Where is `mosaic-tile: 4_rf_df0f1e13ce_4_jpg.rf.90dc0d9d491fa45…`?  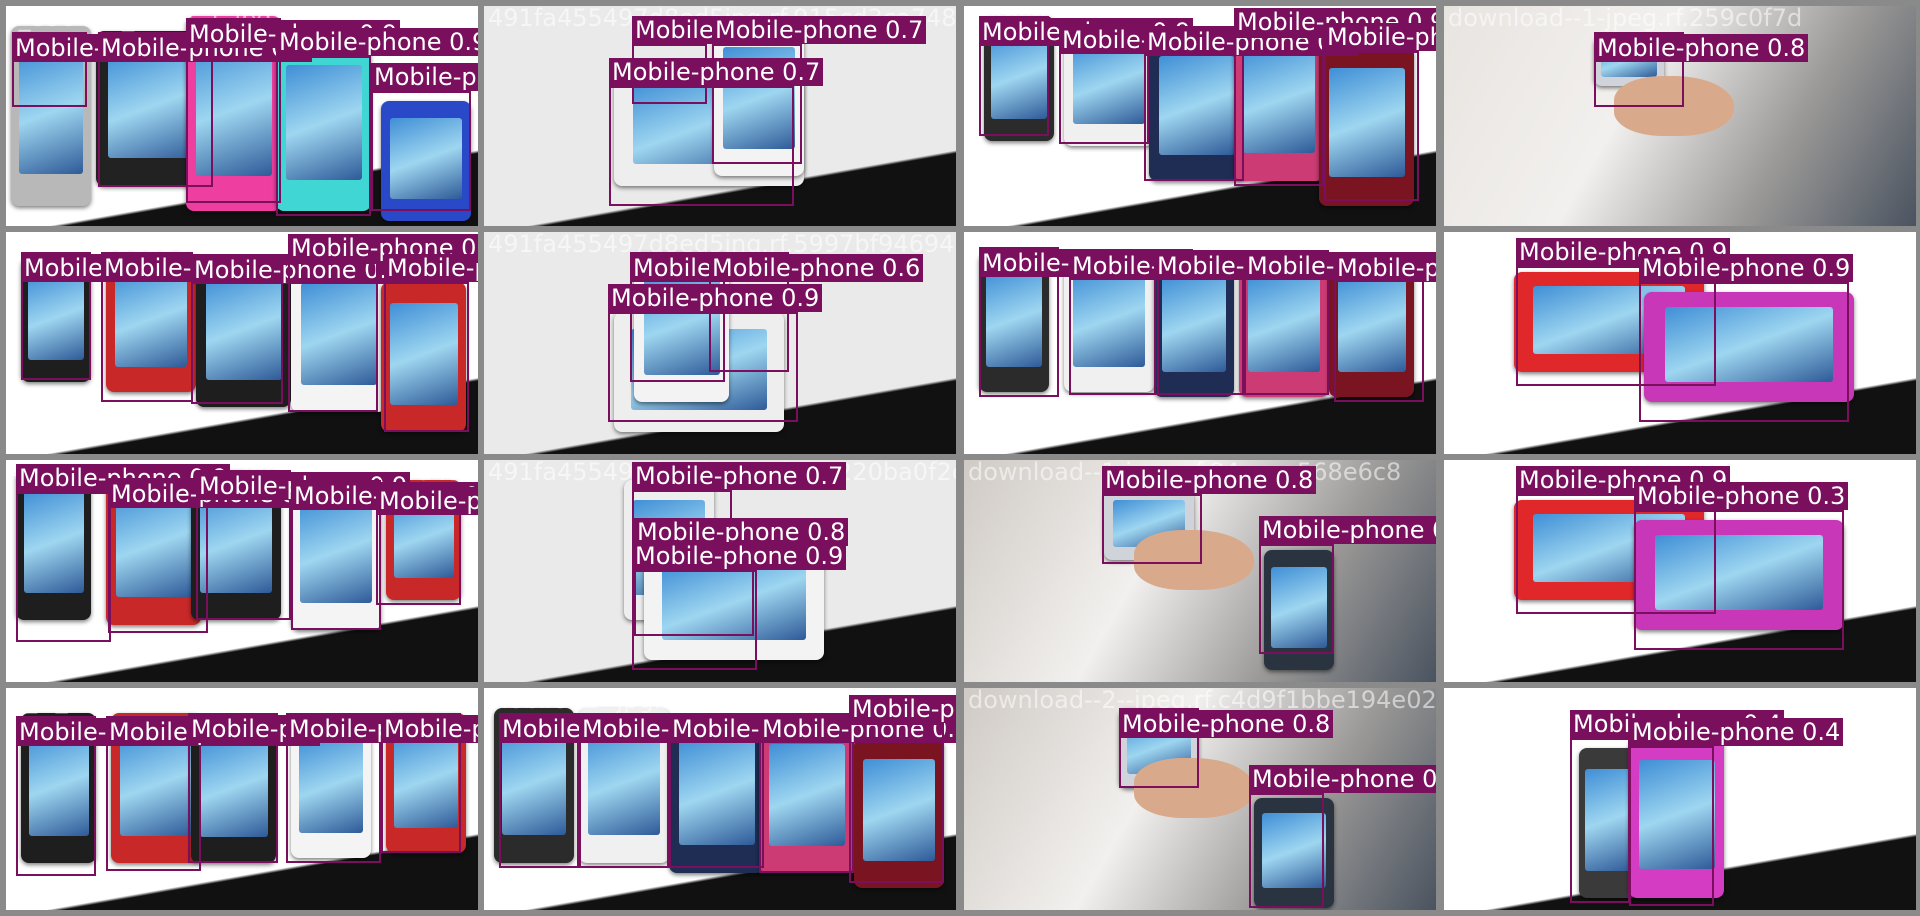
mosaic-tile: 4_rf_df0f1e13ce_4_jpg.rf.90dc0d9d491fa45… is located at coordinates (242, 571).